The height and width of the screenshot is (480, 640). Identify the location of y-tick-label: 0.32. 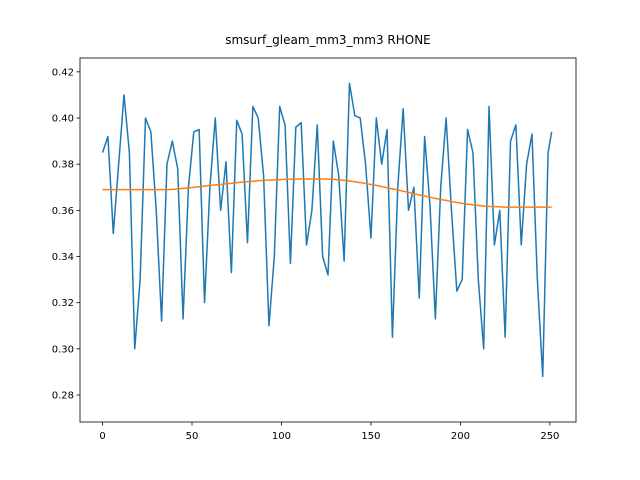
(63, 303).